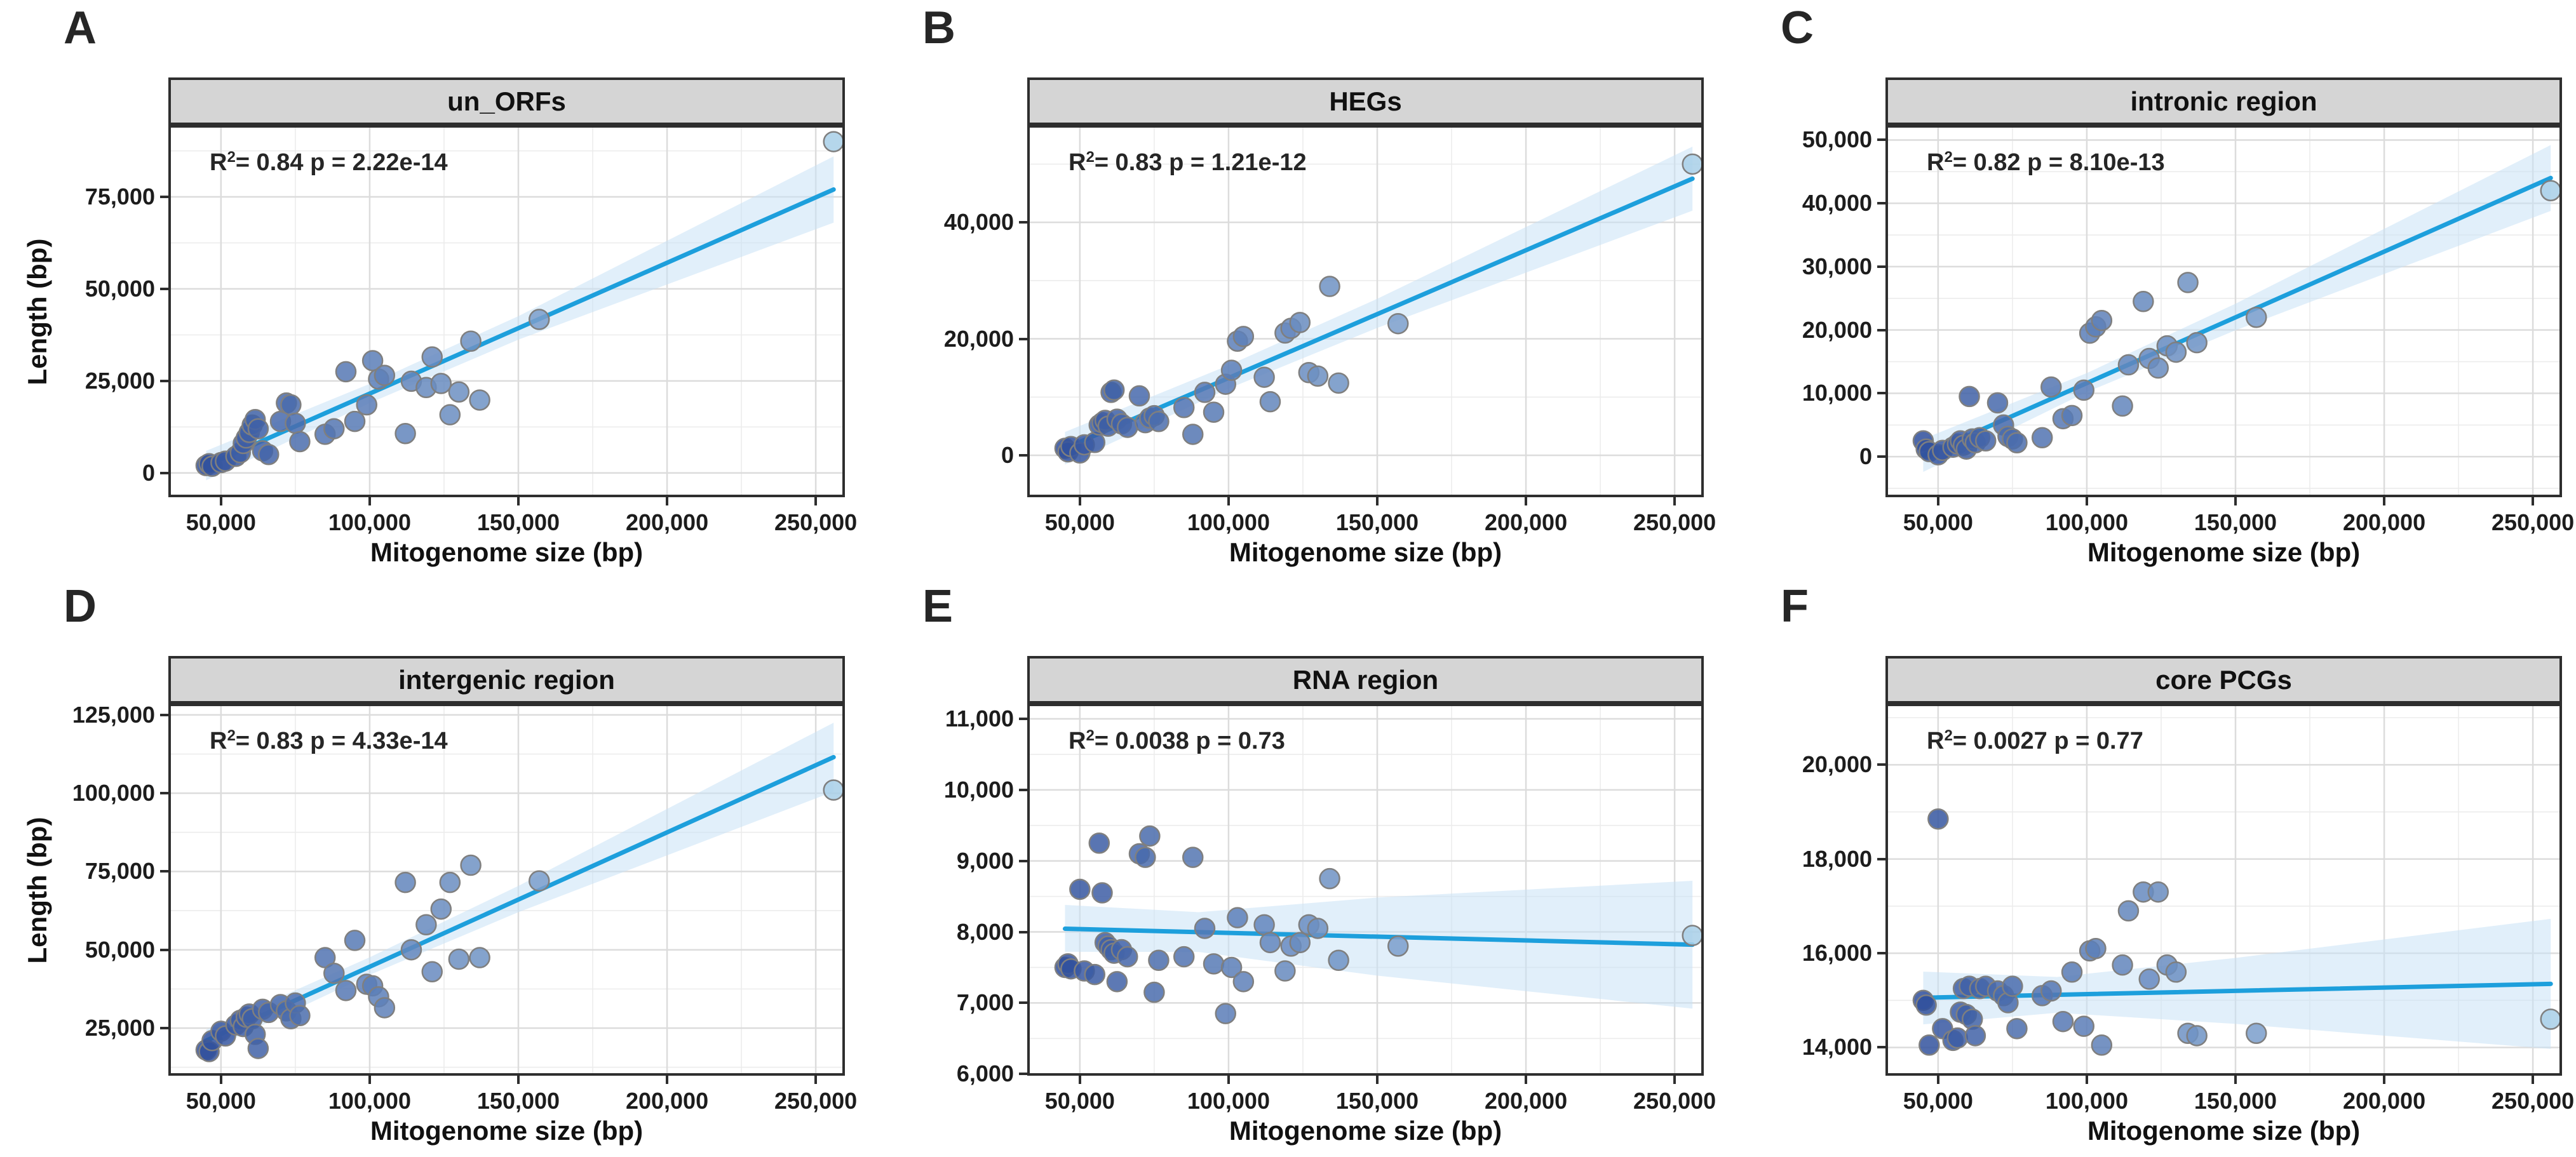  I want to click on panel-label: C, so click(1797, 28).